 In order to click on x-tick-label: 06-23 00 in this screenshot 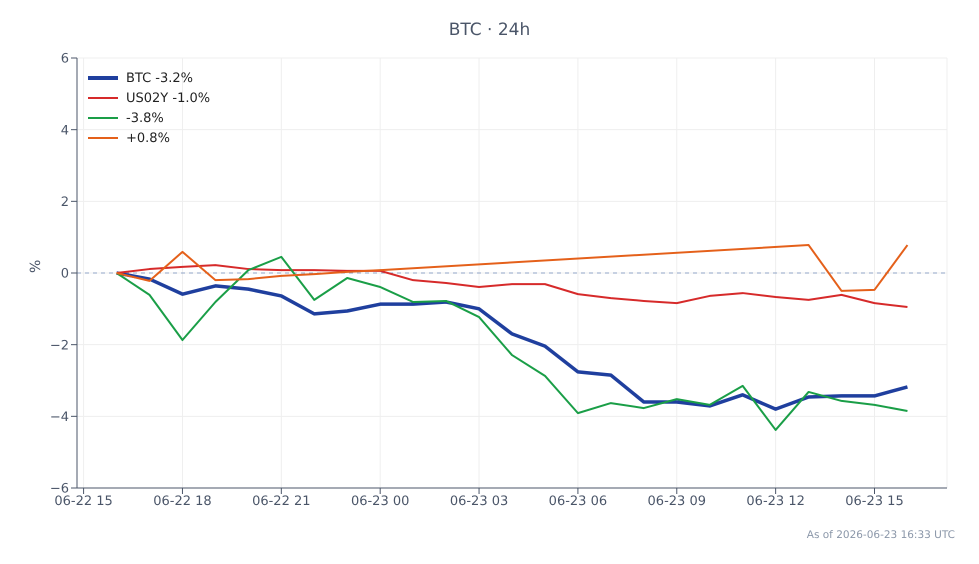, I will do `click(380, 502)`.